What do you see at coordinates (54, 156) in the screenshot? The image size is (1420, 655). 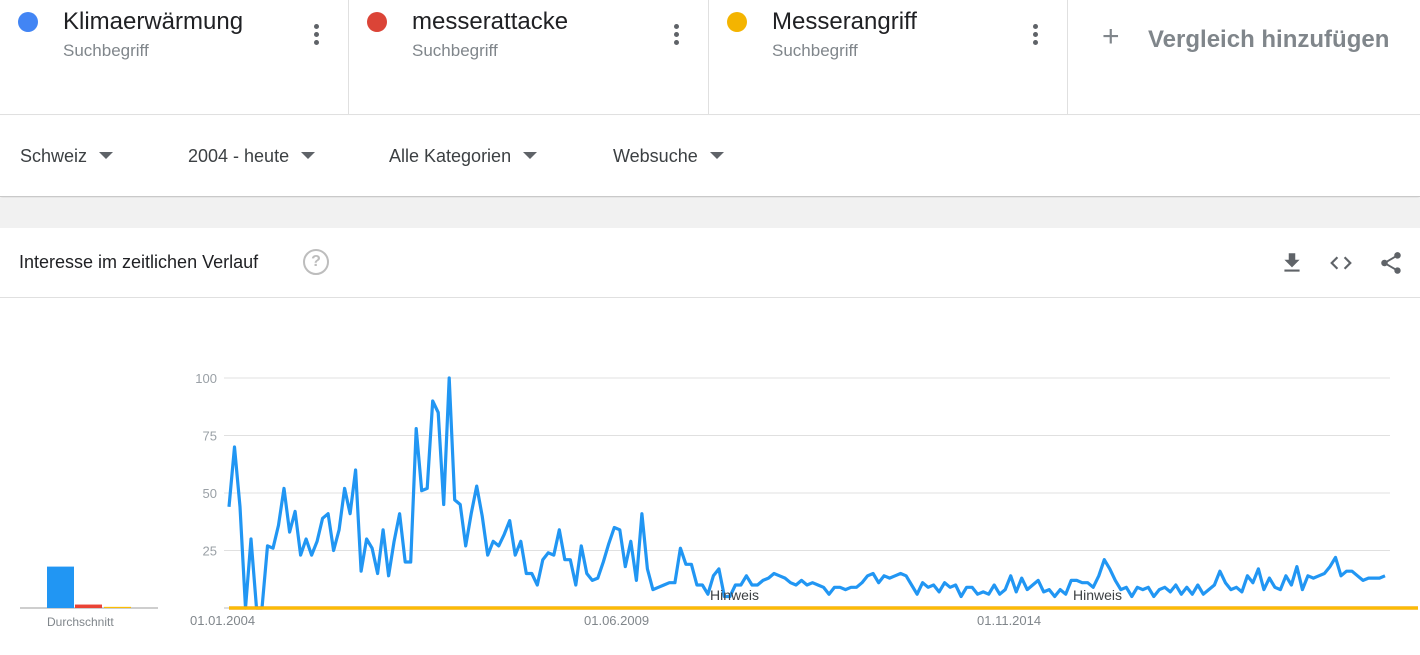 I see `region-value: Schweiz` at bounding box center [54, 156].